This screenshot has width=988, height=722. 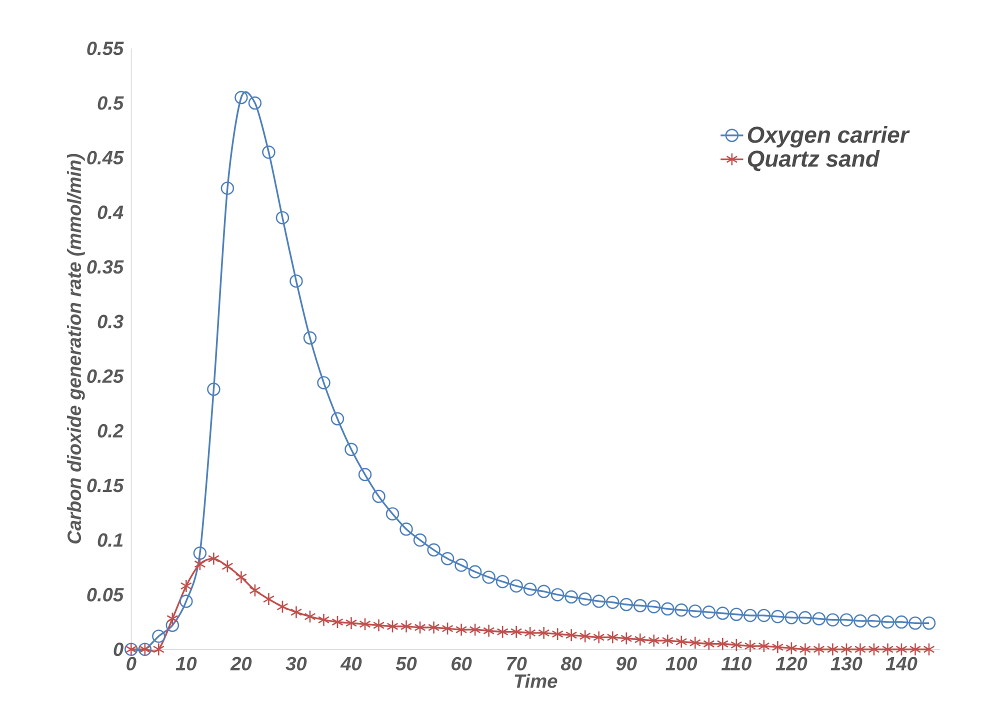 I want to click on x-tick-label: 100, so click(x=682, y=663).